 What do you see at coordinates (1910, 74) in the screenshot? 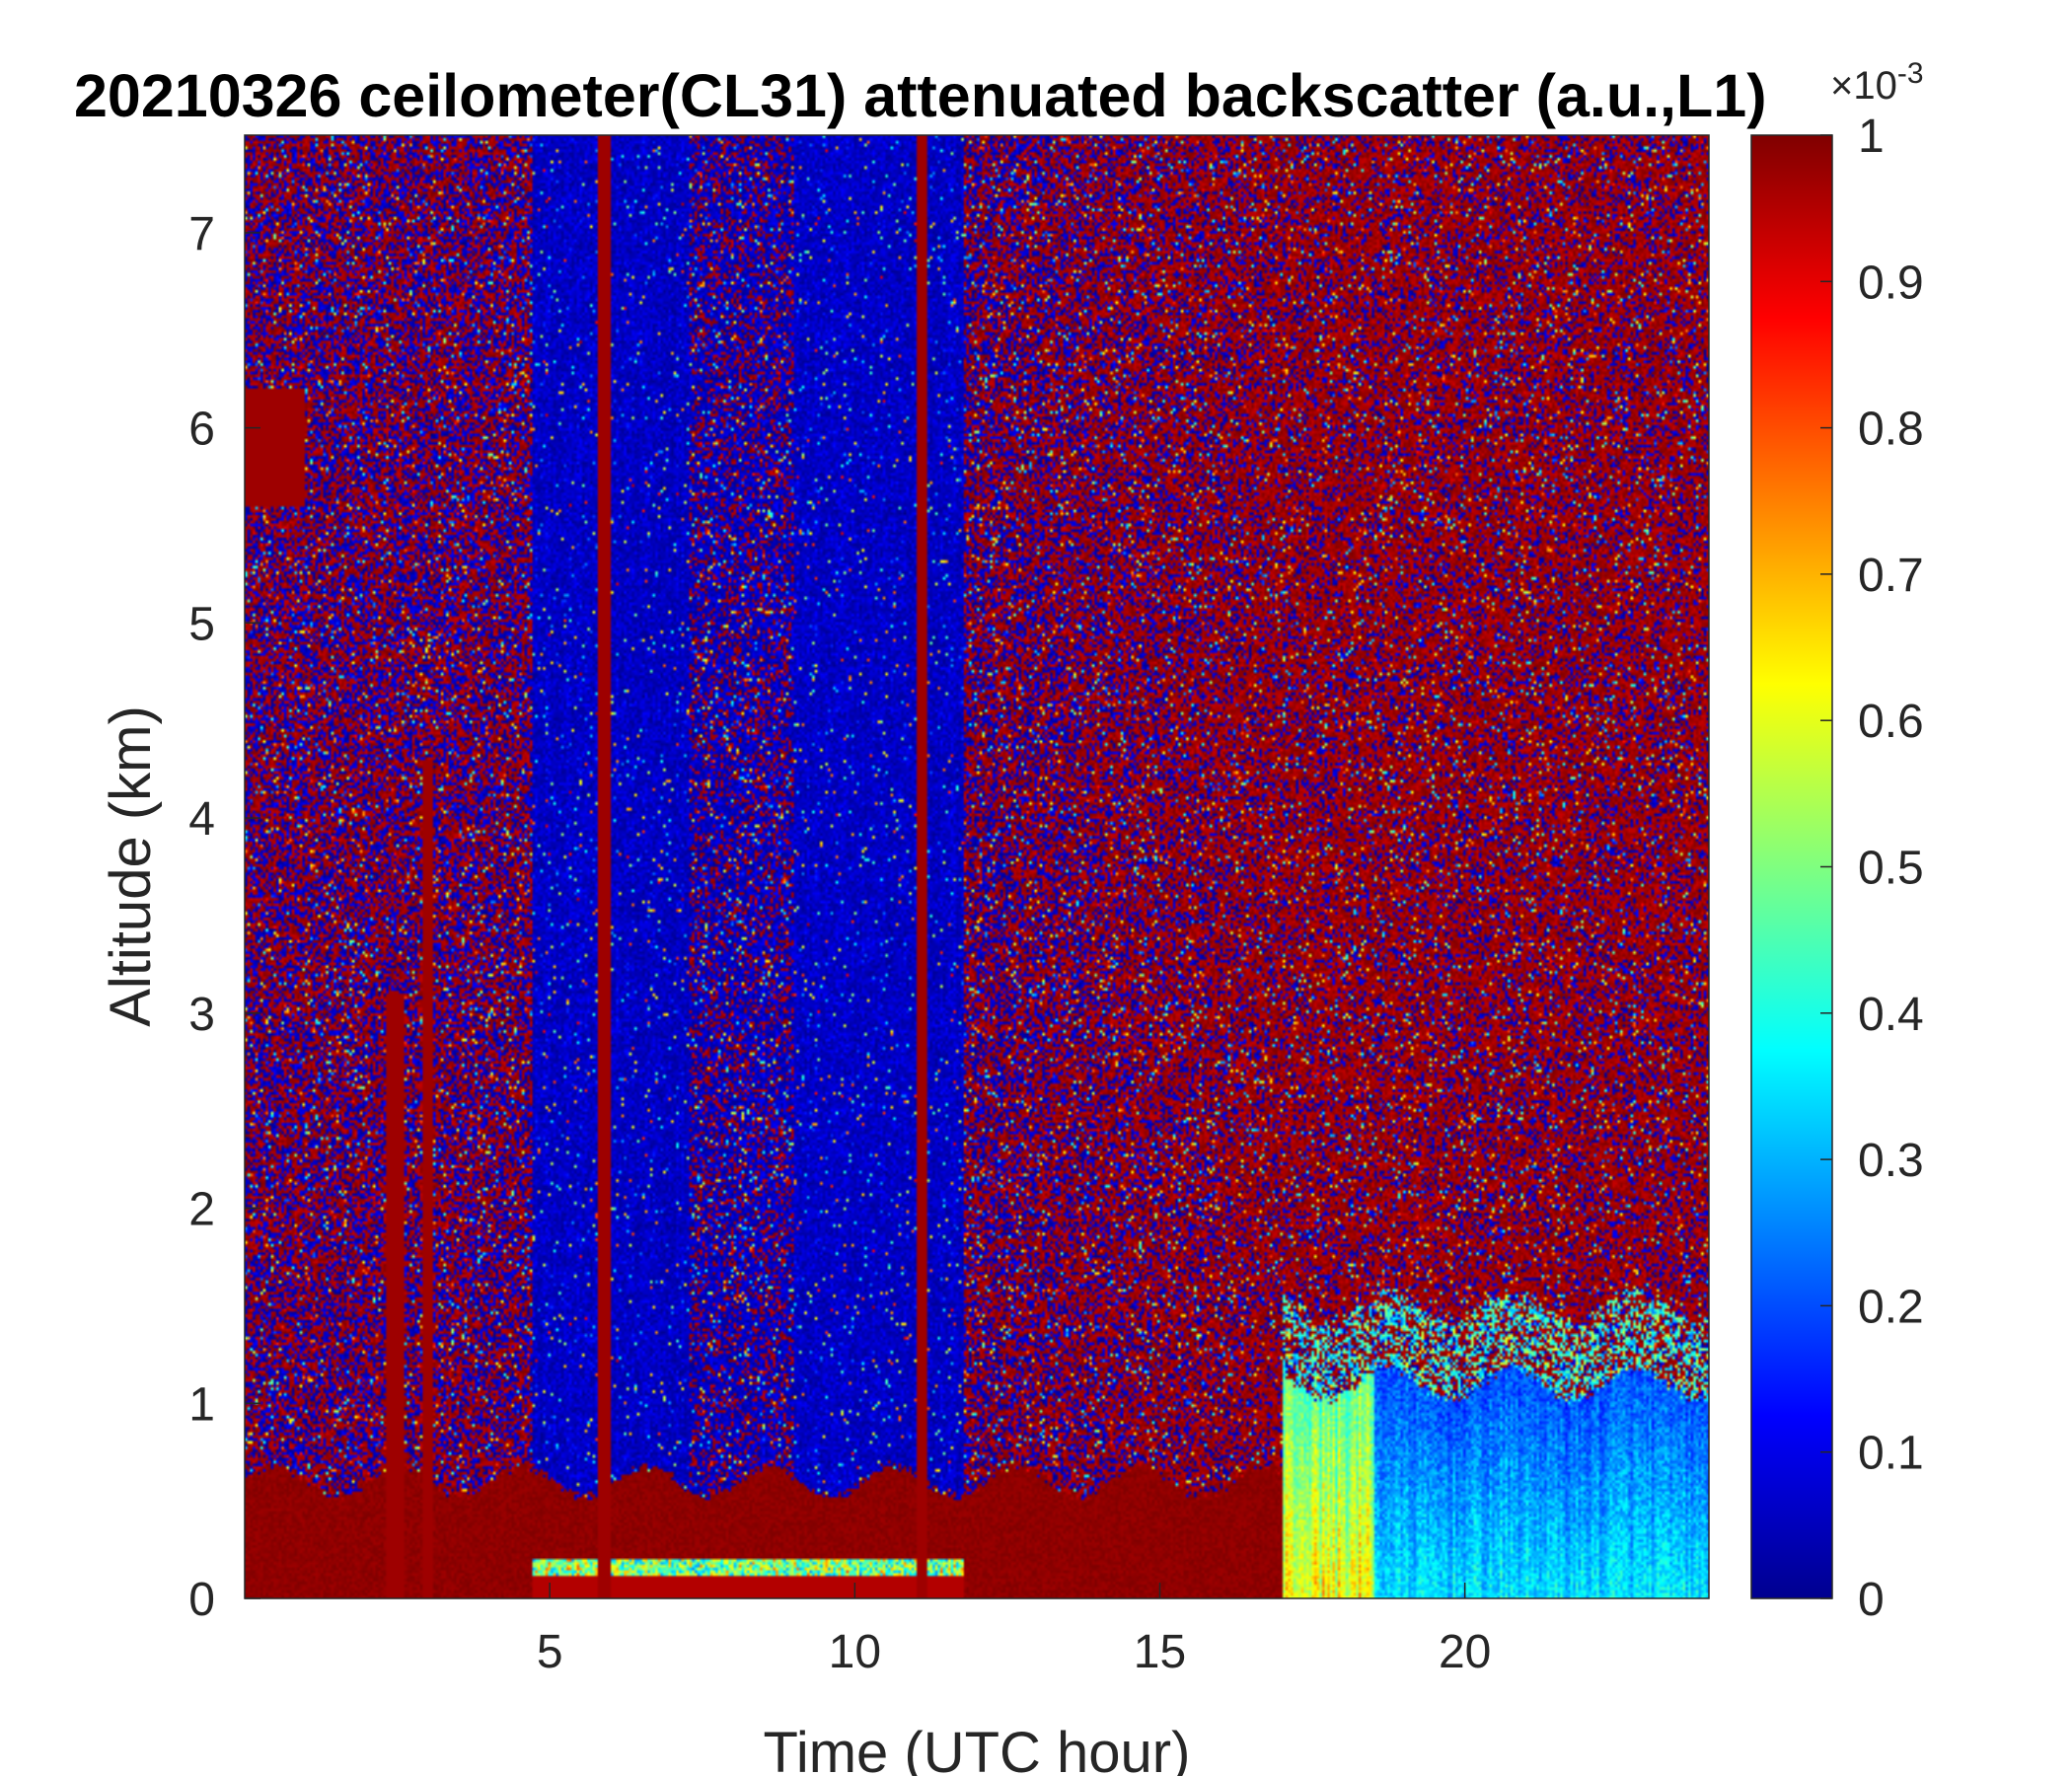
I see `colorbar-exponent-power: -3` at bounding box center [1910, 74].